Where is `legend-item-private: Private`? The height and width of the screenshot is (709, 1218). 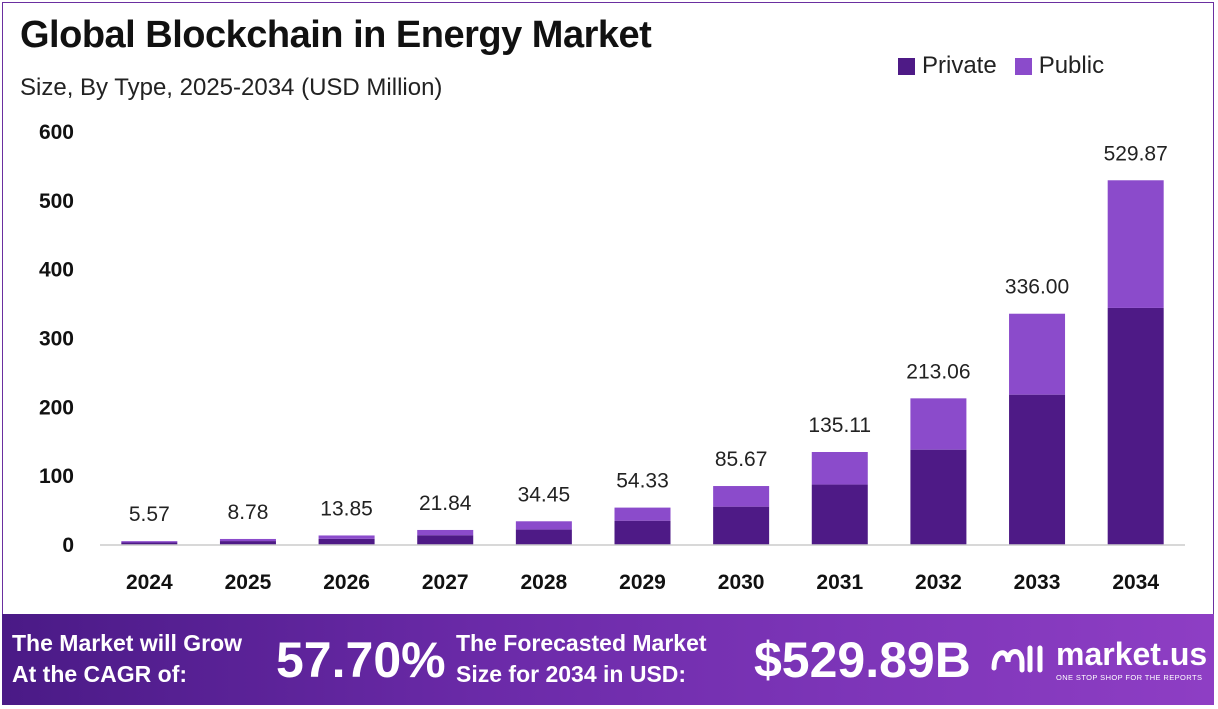
legend-item-private: Private is located at coordinates (947, 66).